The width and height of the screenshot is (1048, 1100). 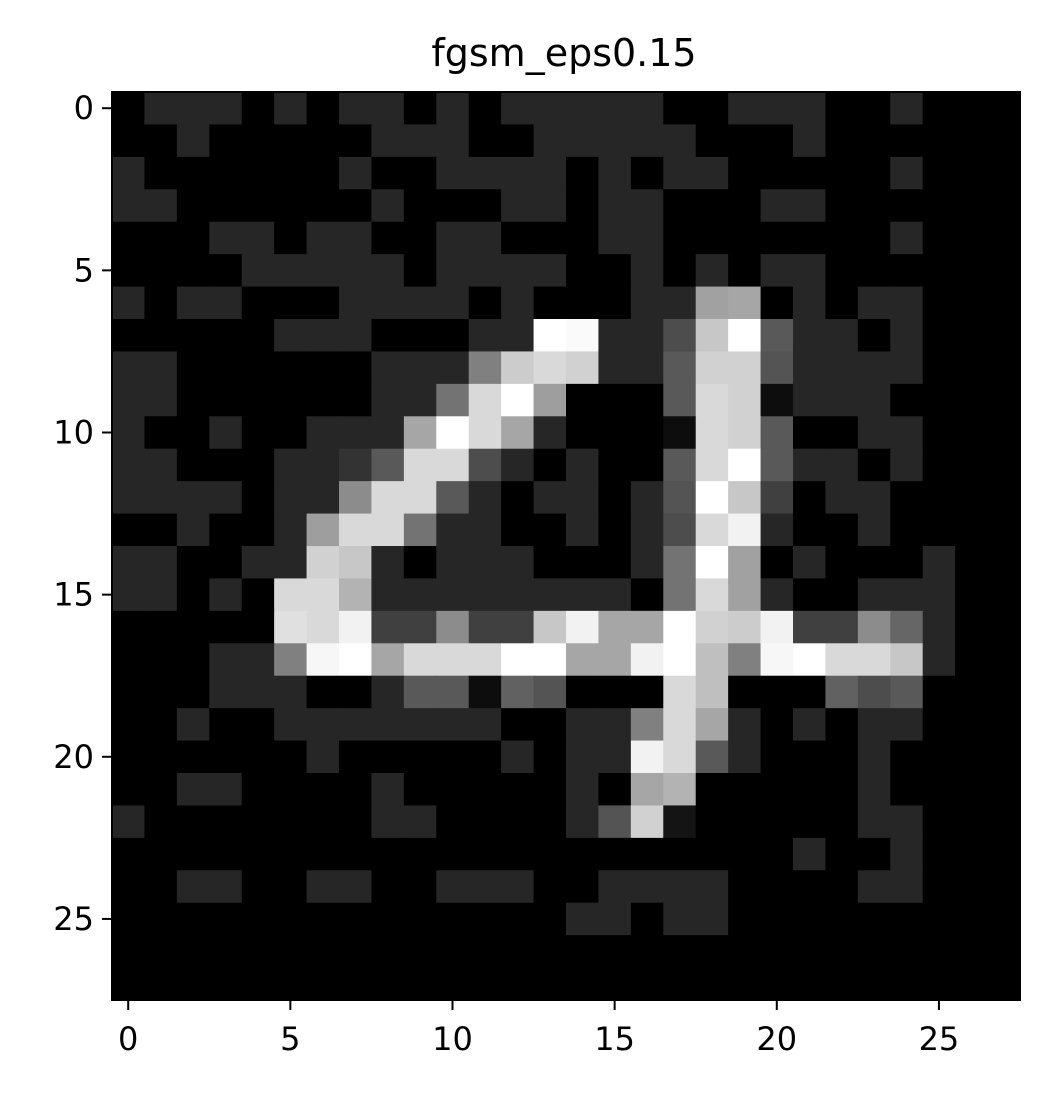 What do you see at coordinates (538, 1029) in the screenshot?
I see `x-axis: 0 5 10 15 20 25` at bounding box center [538, 1029].